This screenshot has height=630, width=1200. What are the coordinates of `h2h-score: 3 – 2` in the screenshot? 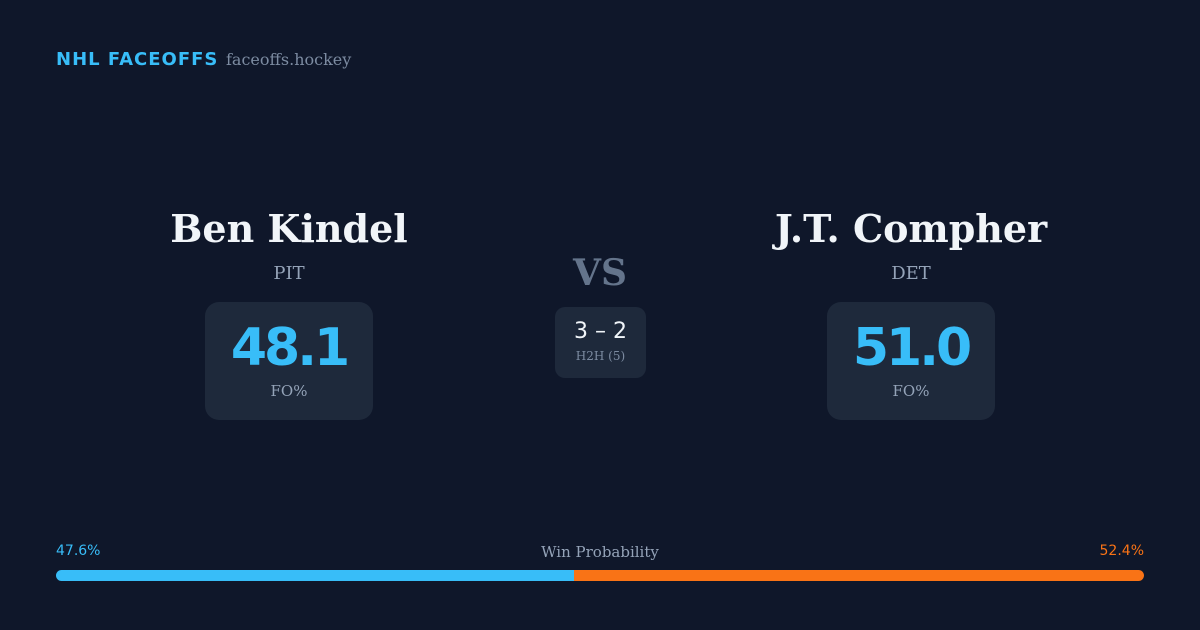 It's located at (600, 331).